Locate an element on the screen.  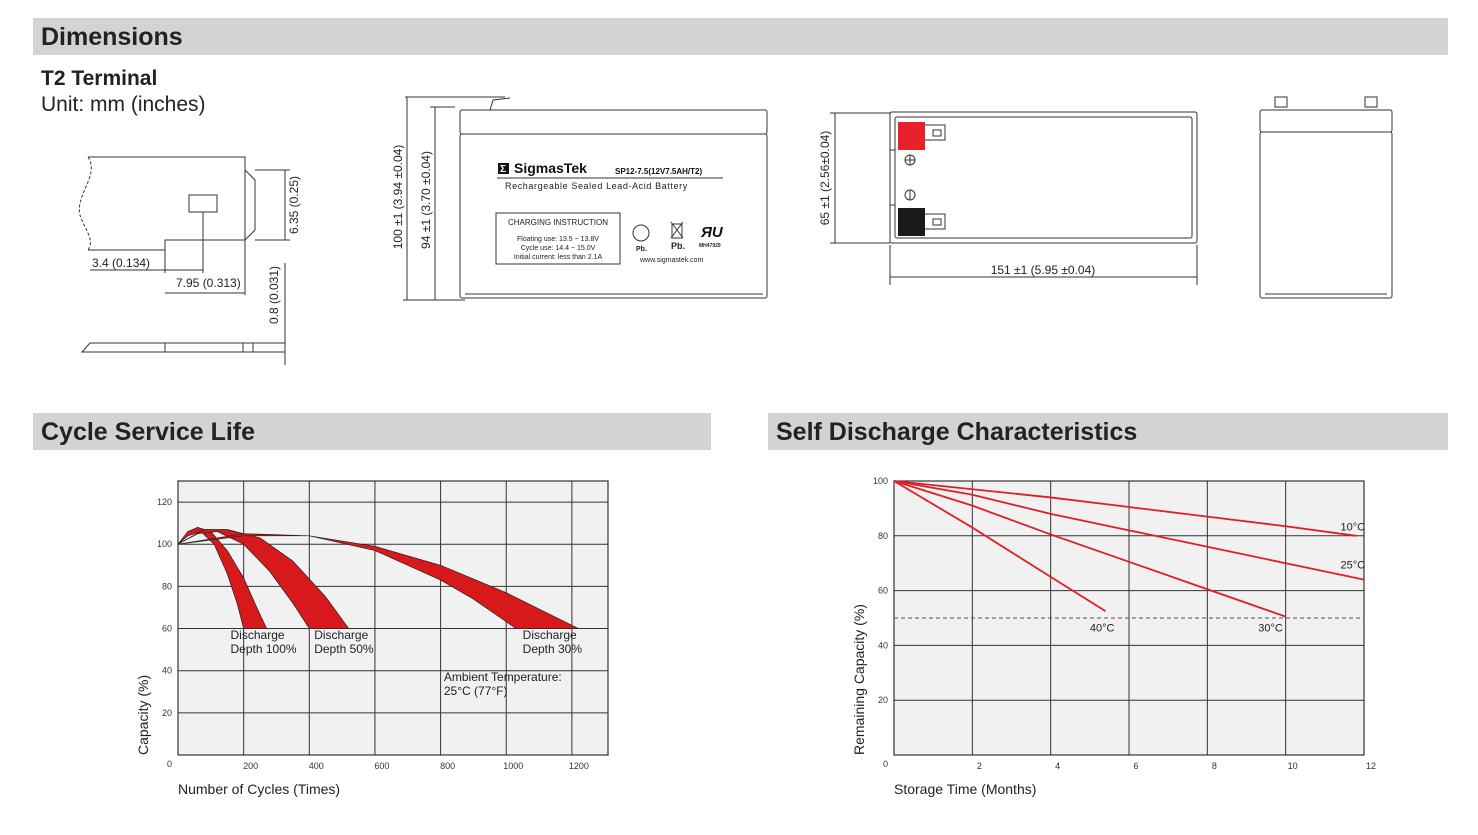
charging-cycle: Cycle use: 14.4 ~ 15.0V is located at coordinates (558, 248).